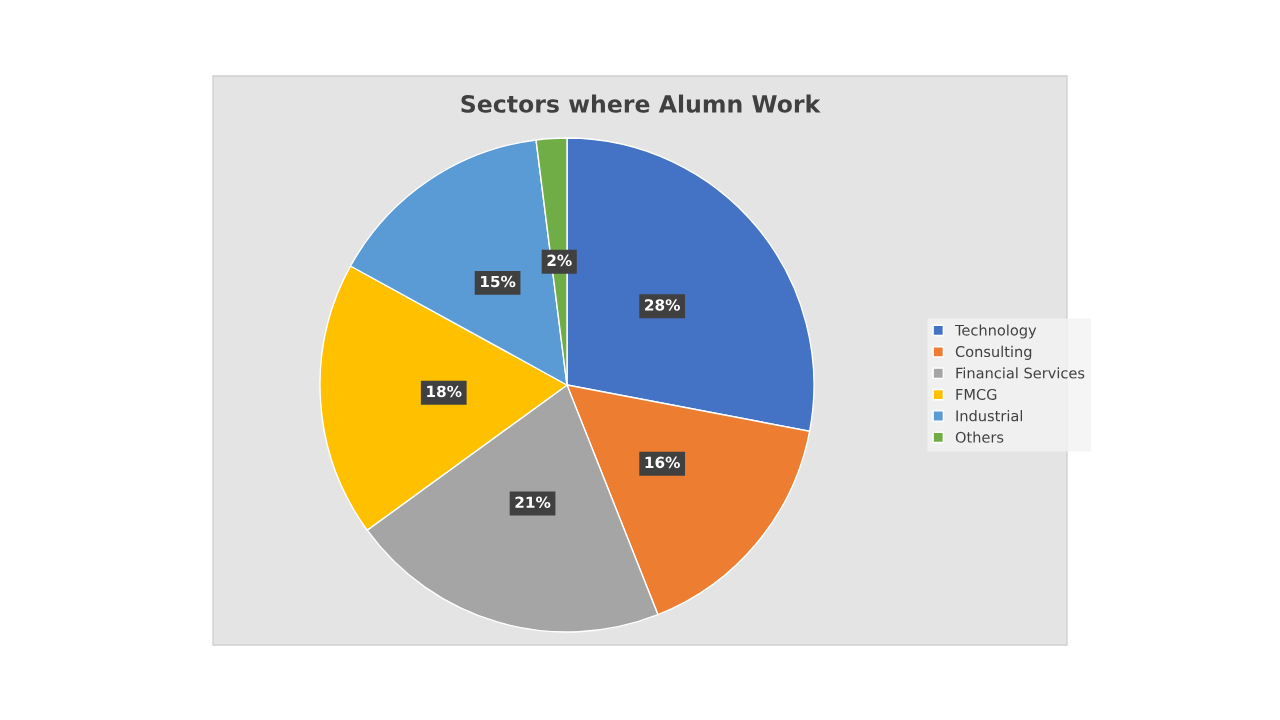 This screenshot has height=720, width=1280. I want to click on data-label: 28%, so click(662, 305).